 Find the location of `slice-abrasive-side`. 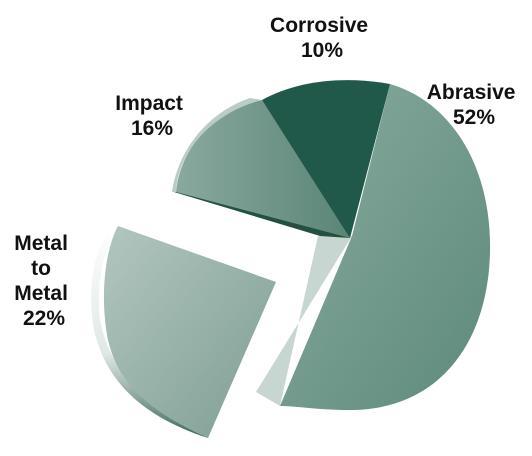

slice-abrasive-side is located at coordinates (304, 321).